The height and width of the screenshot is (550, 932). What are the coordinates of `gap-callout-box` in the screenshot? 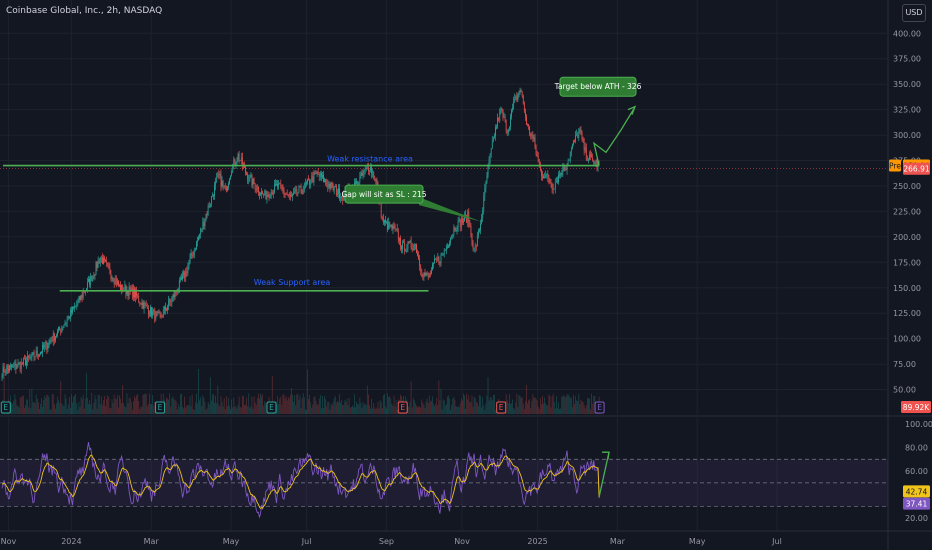 It's located at (384, 194).